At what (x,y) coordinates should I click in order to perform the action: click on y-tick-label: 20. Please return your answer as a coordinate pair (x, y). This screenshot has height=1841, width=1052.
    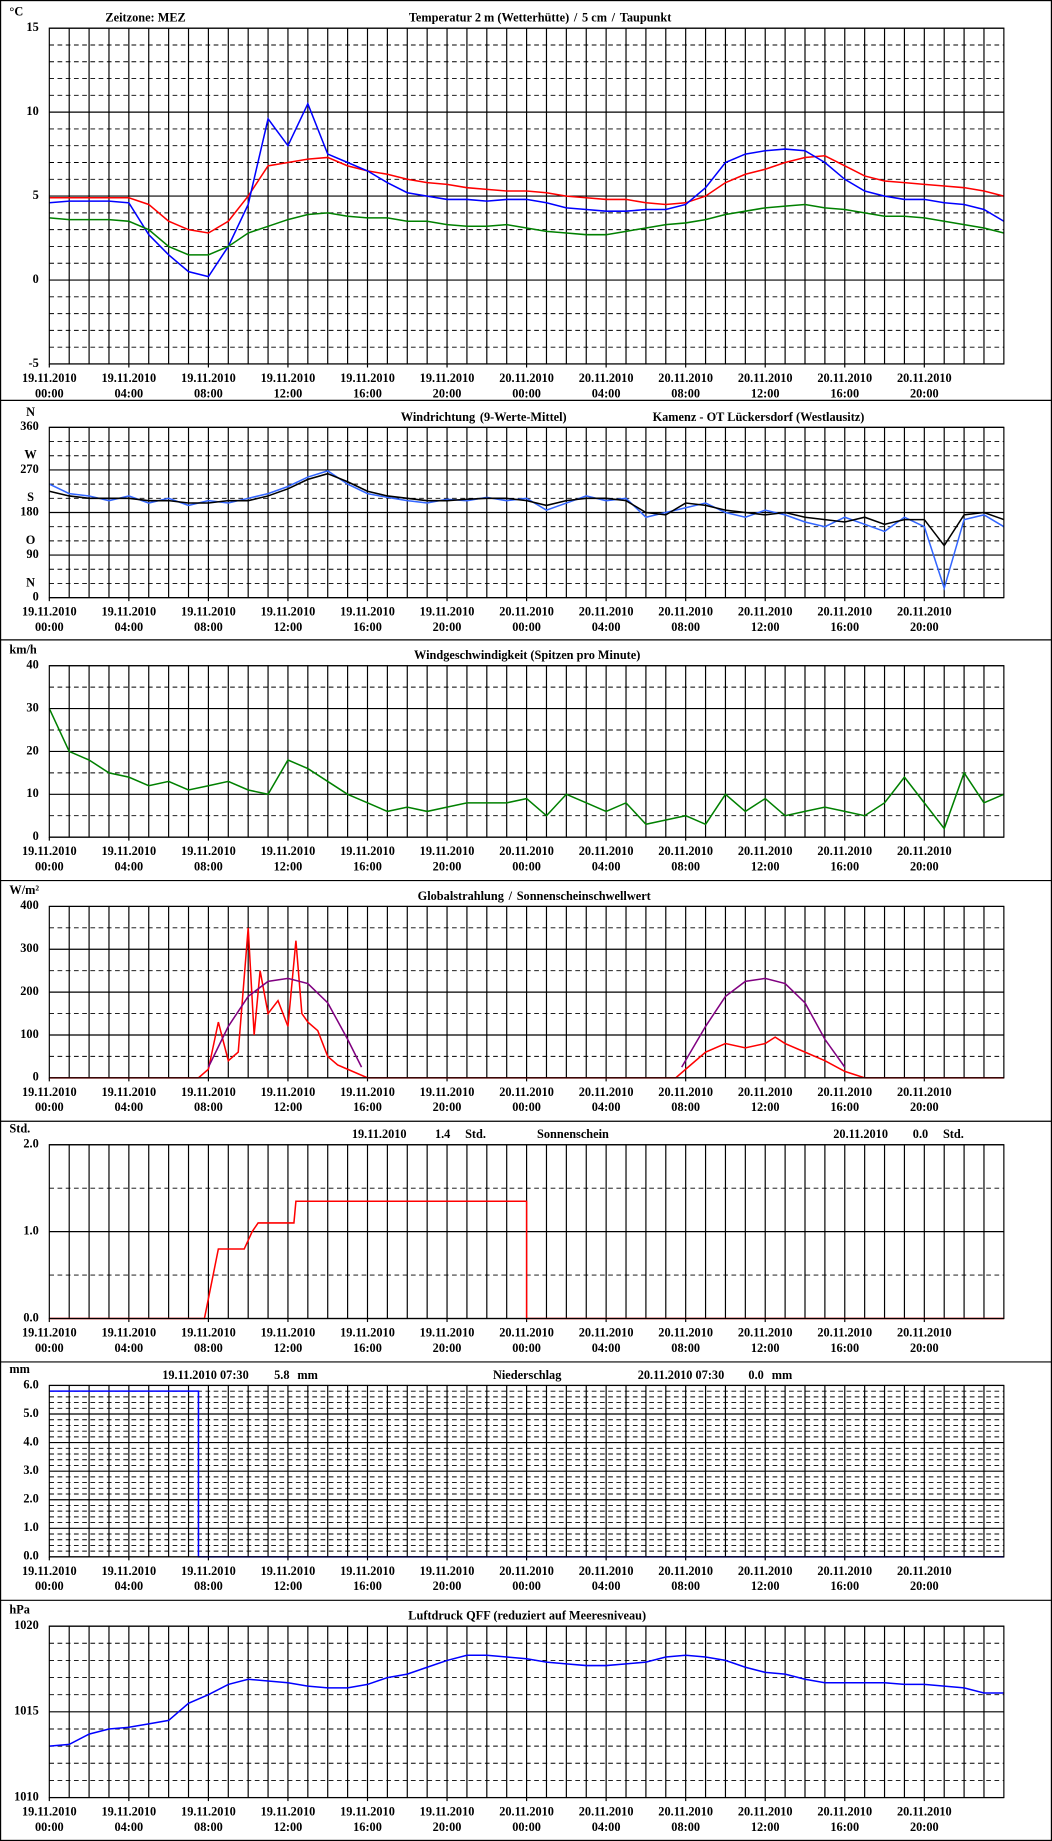
    Looking at the image, I should click on (32, 750).